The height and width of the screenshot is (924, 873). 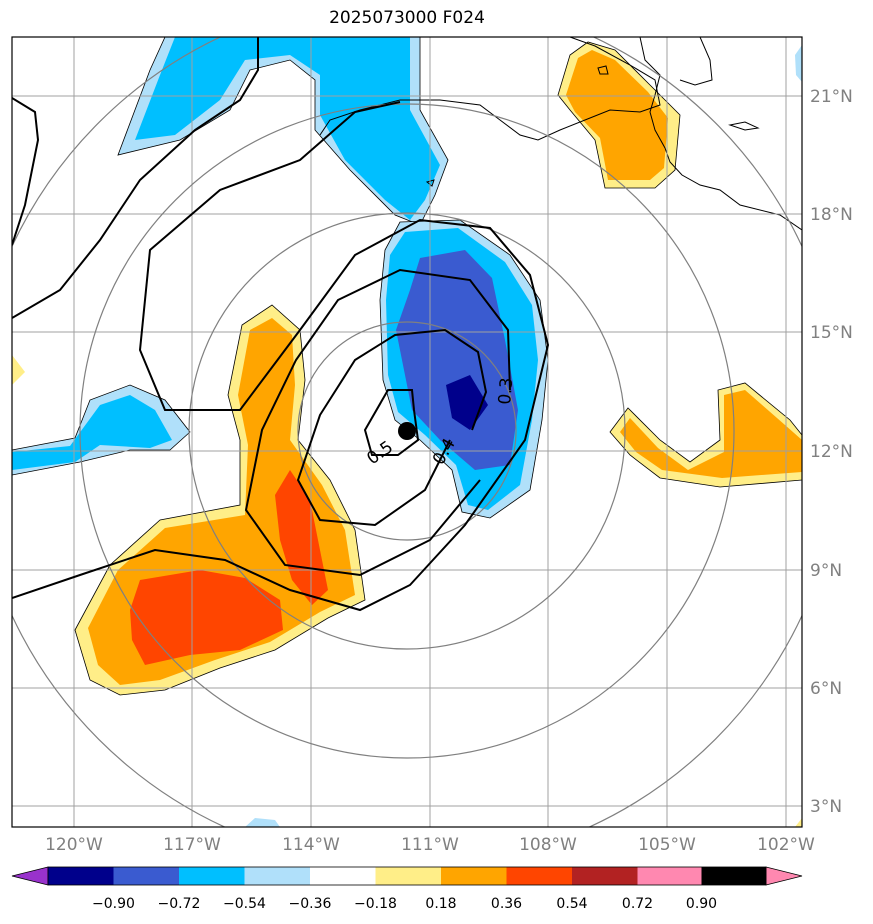 I want to click on lon-label: 114°W, so click(x=311, y=845).